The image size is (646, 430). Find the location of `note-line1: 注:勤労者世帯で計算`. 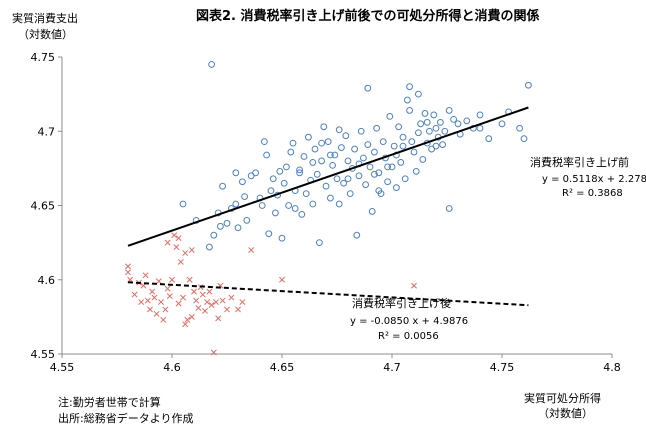

note-line1: 注:勤労者世帯で計算 is located at coordinates (109, 402).